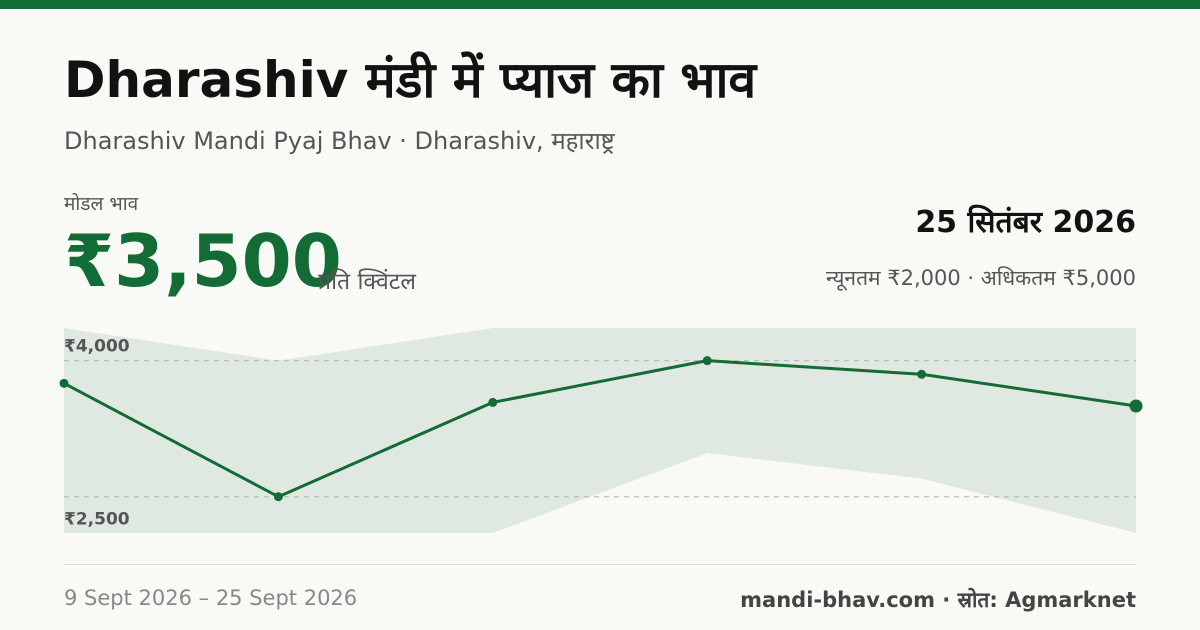  What do you see at coordinates (367, 282) in the screenshot?
I see `price-unit: प्रति क्विंटल` at bounding box center [367, 282].